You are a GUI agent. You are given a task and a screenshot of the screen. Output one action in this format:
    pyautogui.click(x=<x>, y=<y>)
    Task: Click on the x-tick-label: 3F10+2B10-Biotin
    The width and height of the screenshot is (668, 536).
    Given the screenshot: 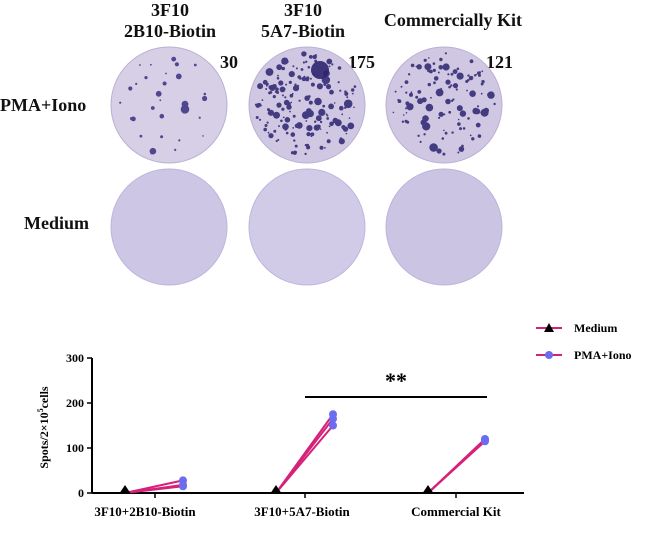 What is the action you would take?
    pyautogui.click(x=145, y=511)
    